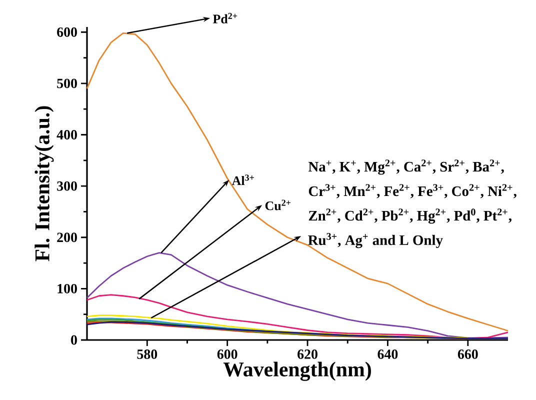 The image size is (536, 400). What do you see at coordinates (67, 83) in the screenshot?
I see `y-tick-label: 500` at bounding box center [67, 83].